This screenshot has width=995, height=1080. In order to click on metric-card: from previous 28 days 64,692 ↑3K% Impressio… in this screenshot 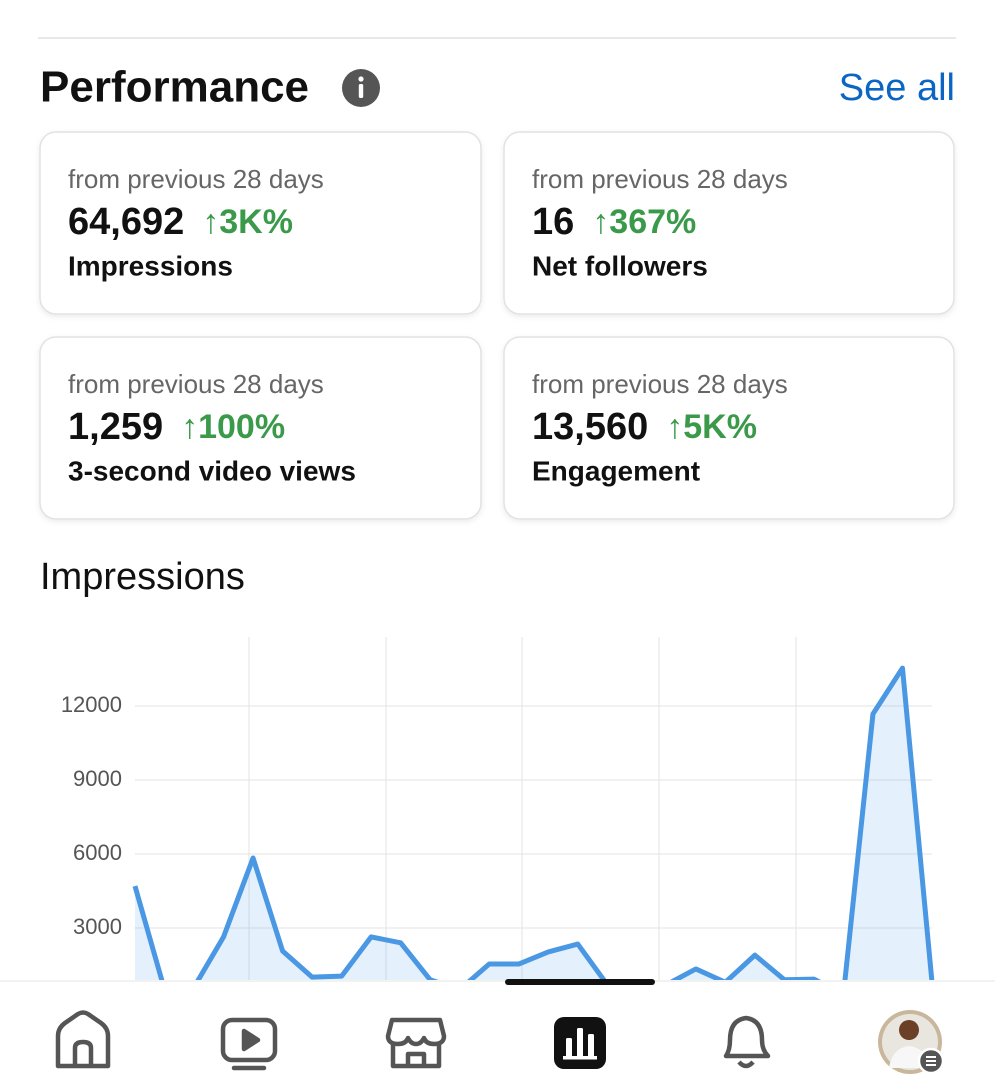, I will do `click(260, 223)`.